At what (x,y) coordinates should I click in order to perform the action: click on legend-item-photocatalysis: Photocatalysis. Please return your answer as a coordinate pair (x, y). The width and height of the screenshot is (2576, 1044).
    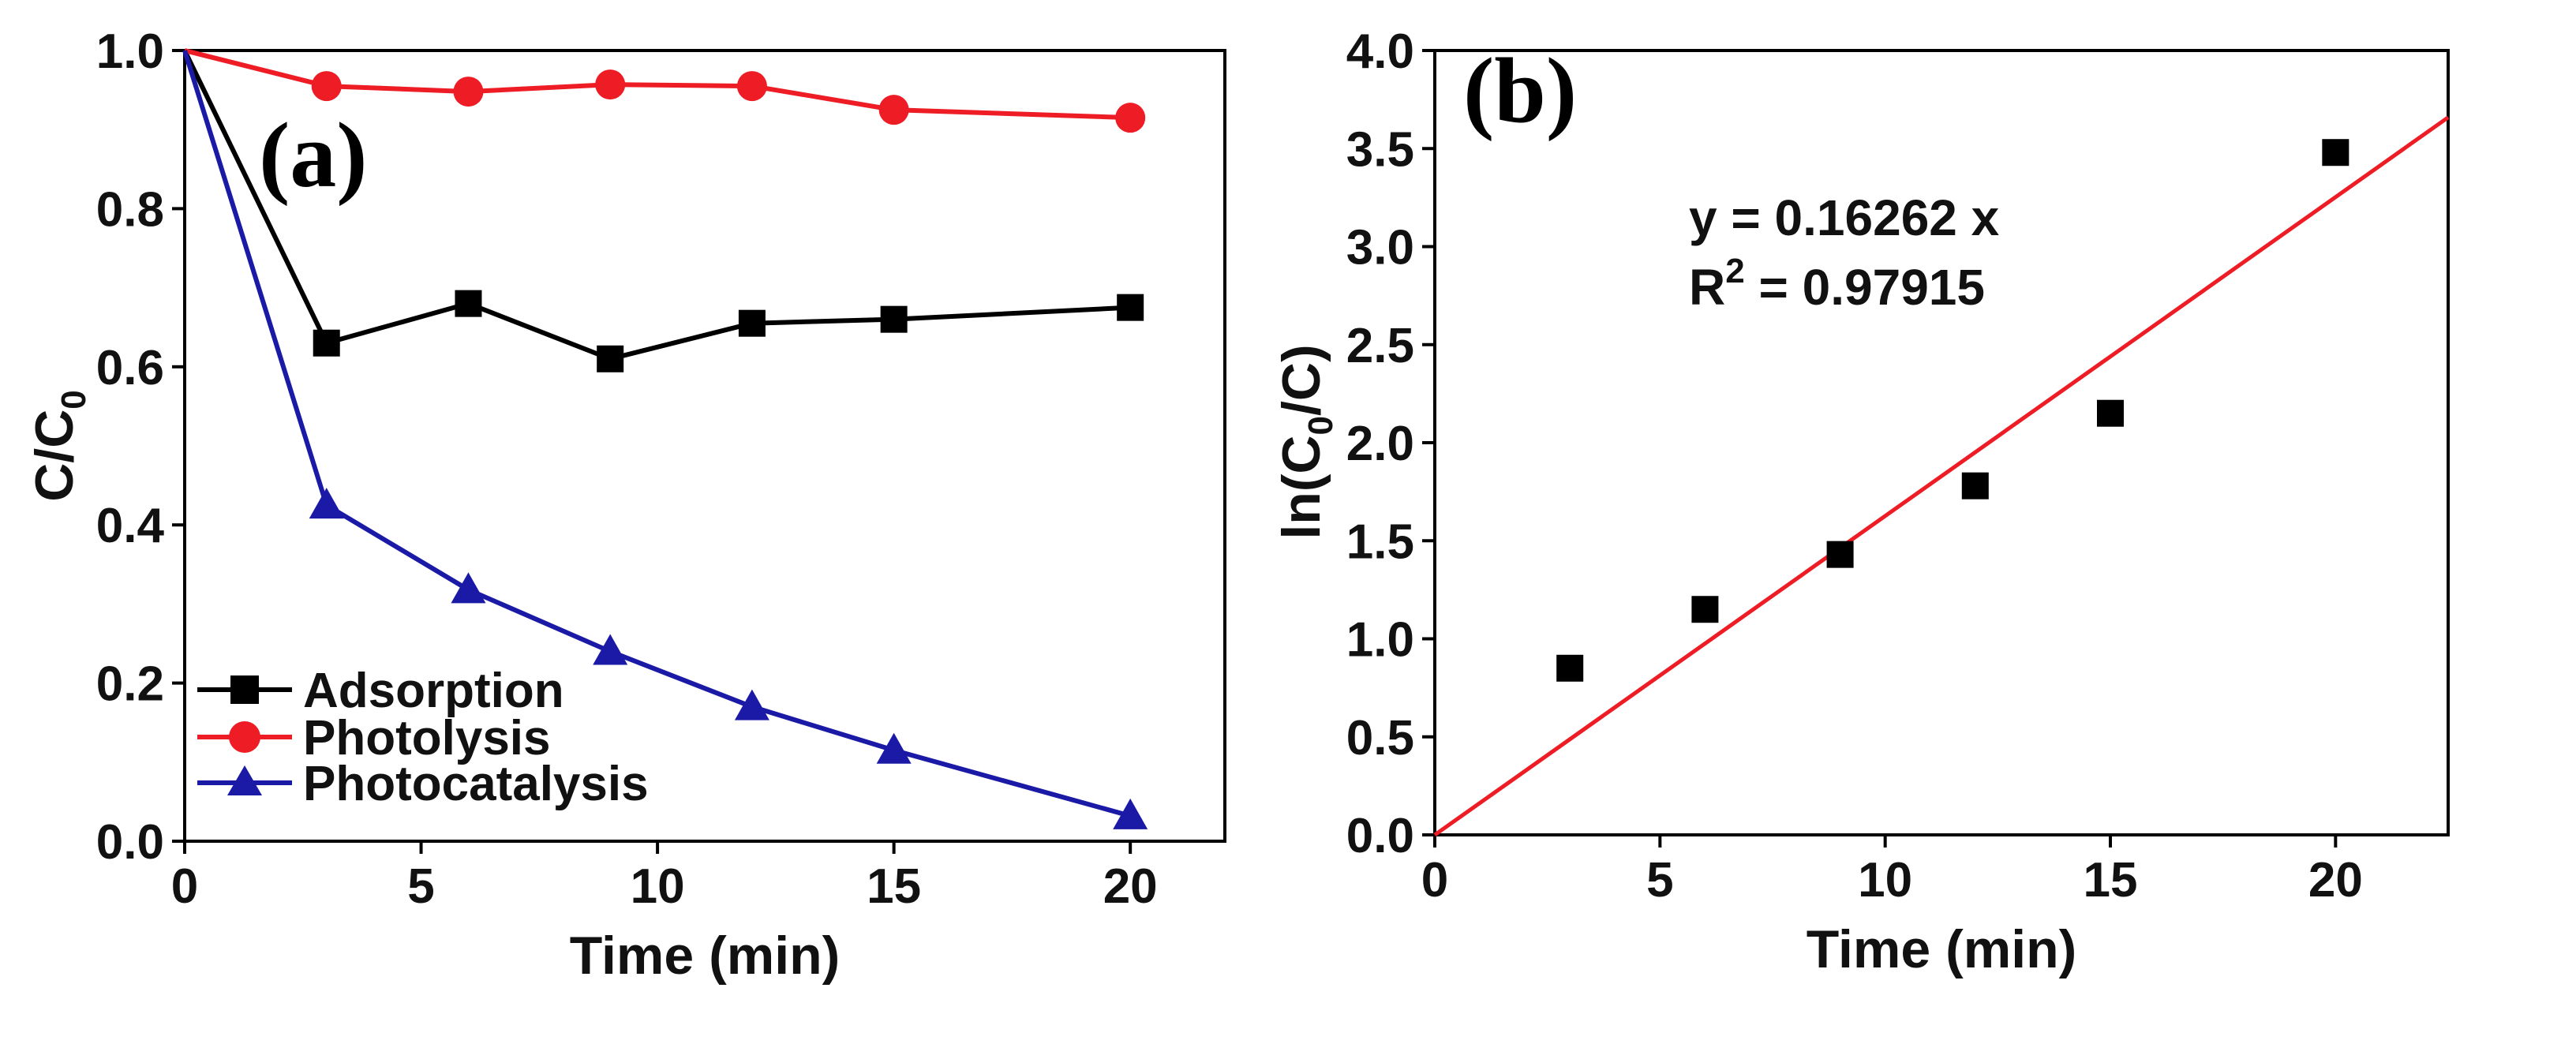
    Looking at the image, I should click on (423, 784).